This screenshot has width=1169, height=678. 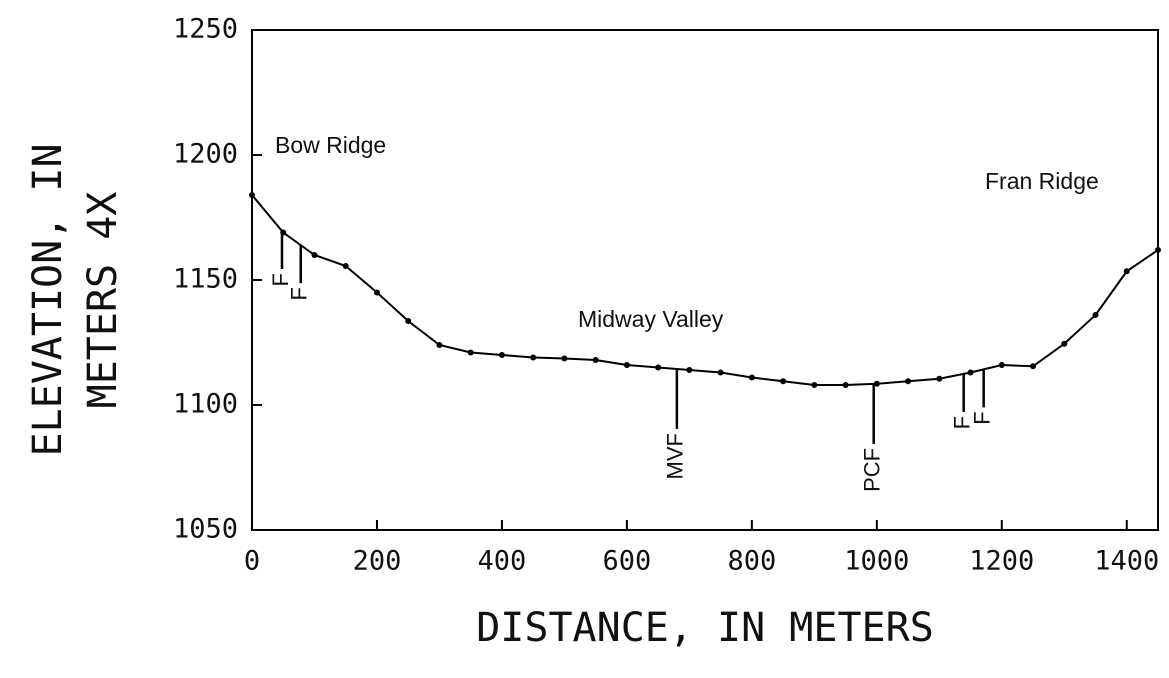 What do you see at coordinates (205, 404) in the screenshot?
I see `y-tick-label: 1100` at bounding box center [205, 404].